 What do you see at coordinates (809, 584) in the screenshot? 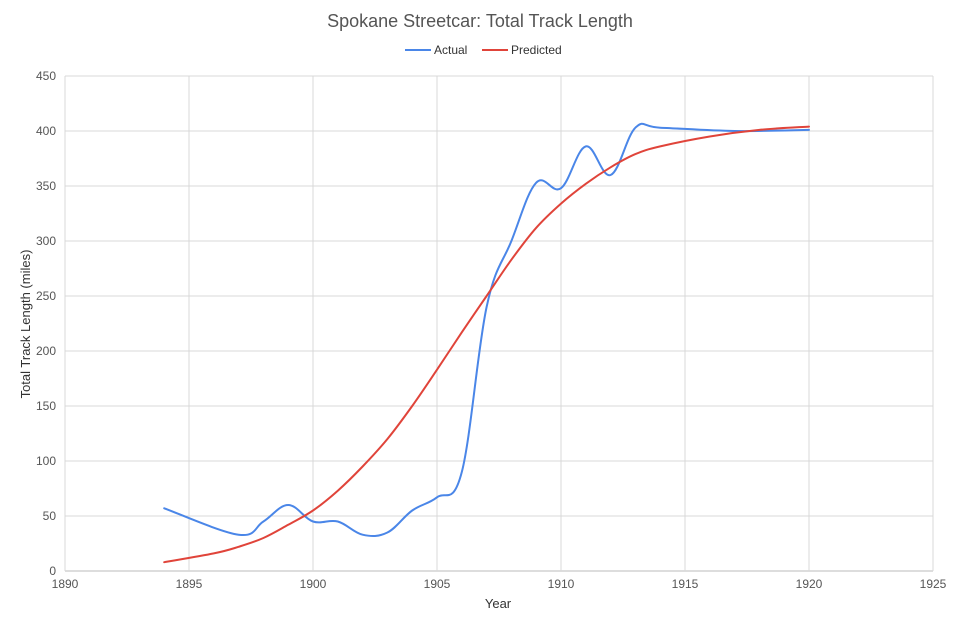
I see `x-tick-label: 1920` at bounding box center [809, 584].